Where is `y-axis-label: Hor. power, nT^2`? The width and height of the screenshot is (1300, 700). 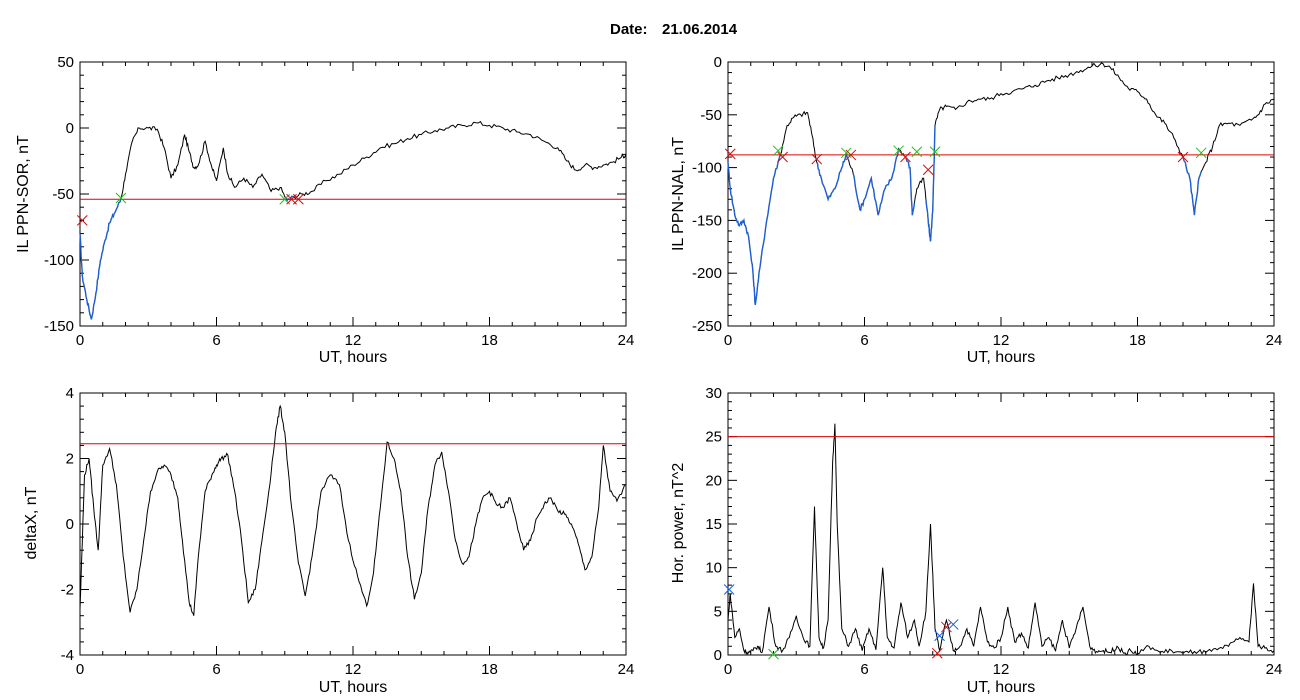
y-axis-label: Hor. power, nT^2 is located at coordinates (678, 523).